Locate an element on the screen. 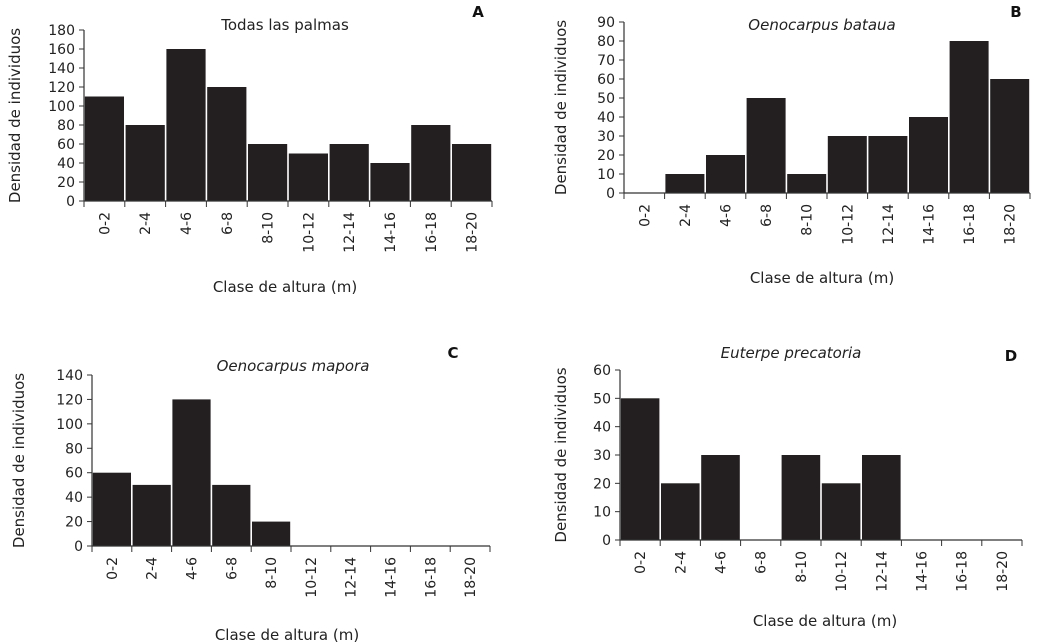 The image size is (1041, 644). panel-d-category-label-2-4: 2-4 is located at coordinates (681, 562).